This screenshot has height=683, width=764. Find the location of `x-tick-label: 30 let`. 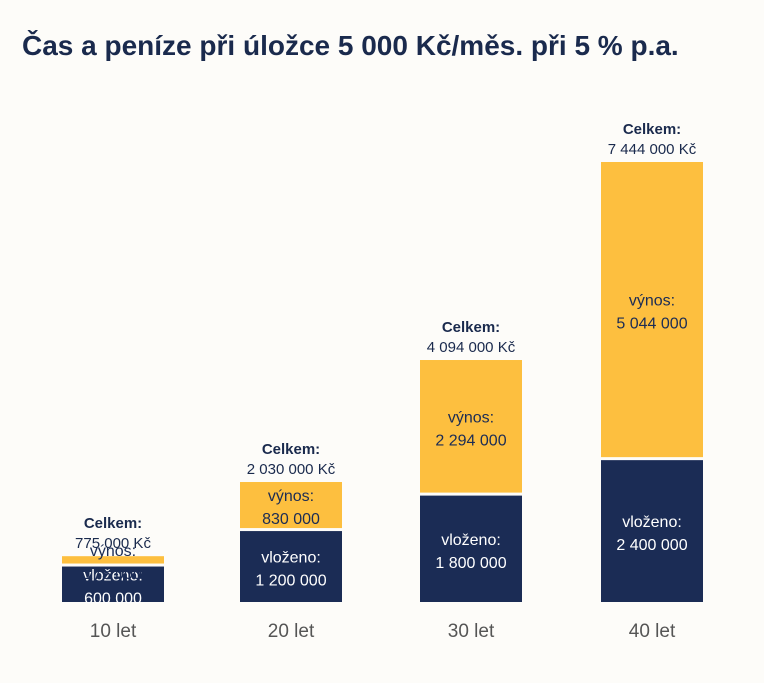

x-tick-label: 30 let is located at coordinates (471, 631).